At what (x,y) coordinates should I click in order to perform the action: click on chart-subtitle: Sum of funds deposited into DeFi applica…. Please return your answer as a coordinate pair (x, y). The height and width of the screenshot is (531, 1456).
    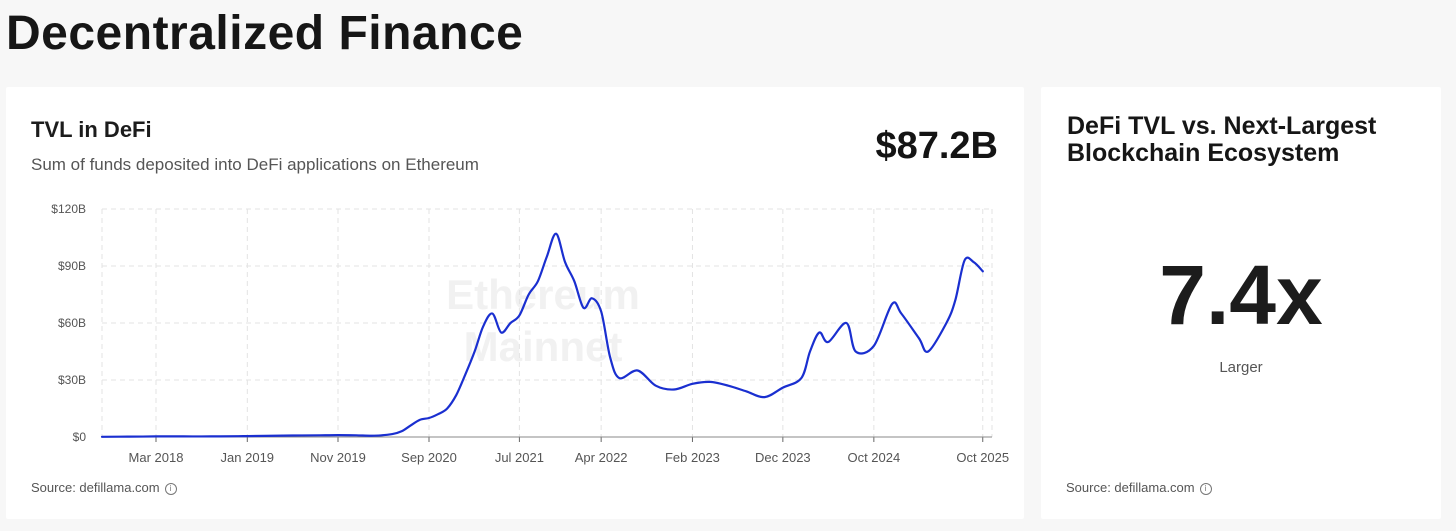
    Looking at the image, I should click on (255, 164).